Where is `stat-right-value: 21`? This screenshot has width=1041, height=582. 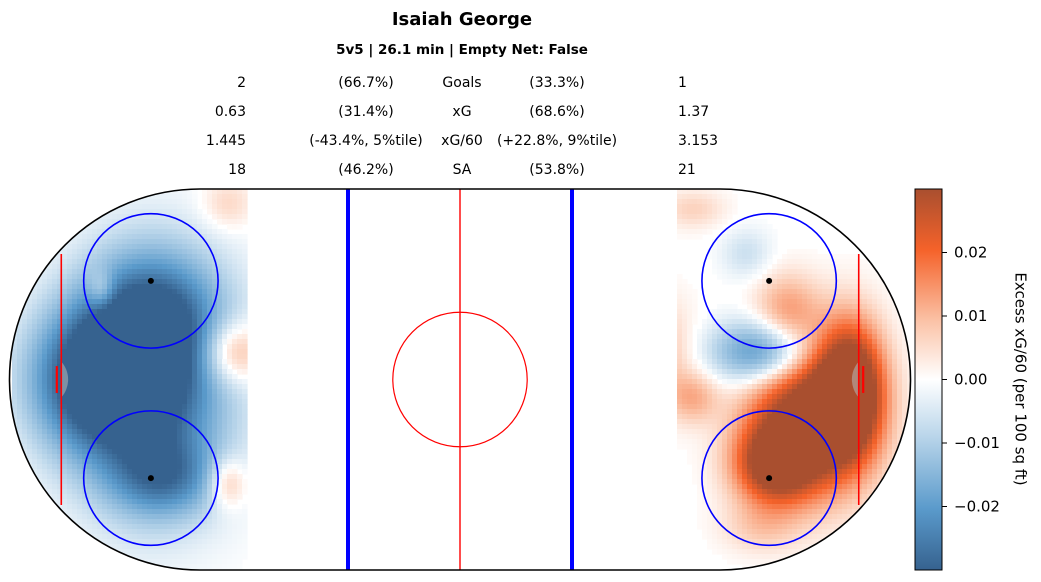 stat-right-value: 21 is located at coordinates (687, 170).